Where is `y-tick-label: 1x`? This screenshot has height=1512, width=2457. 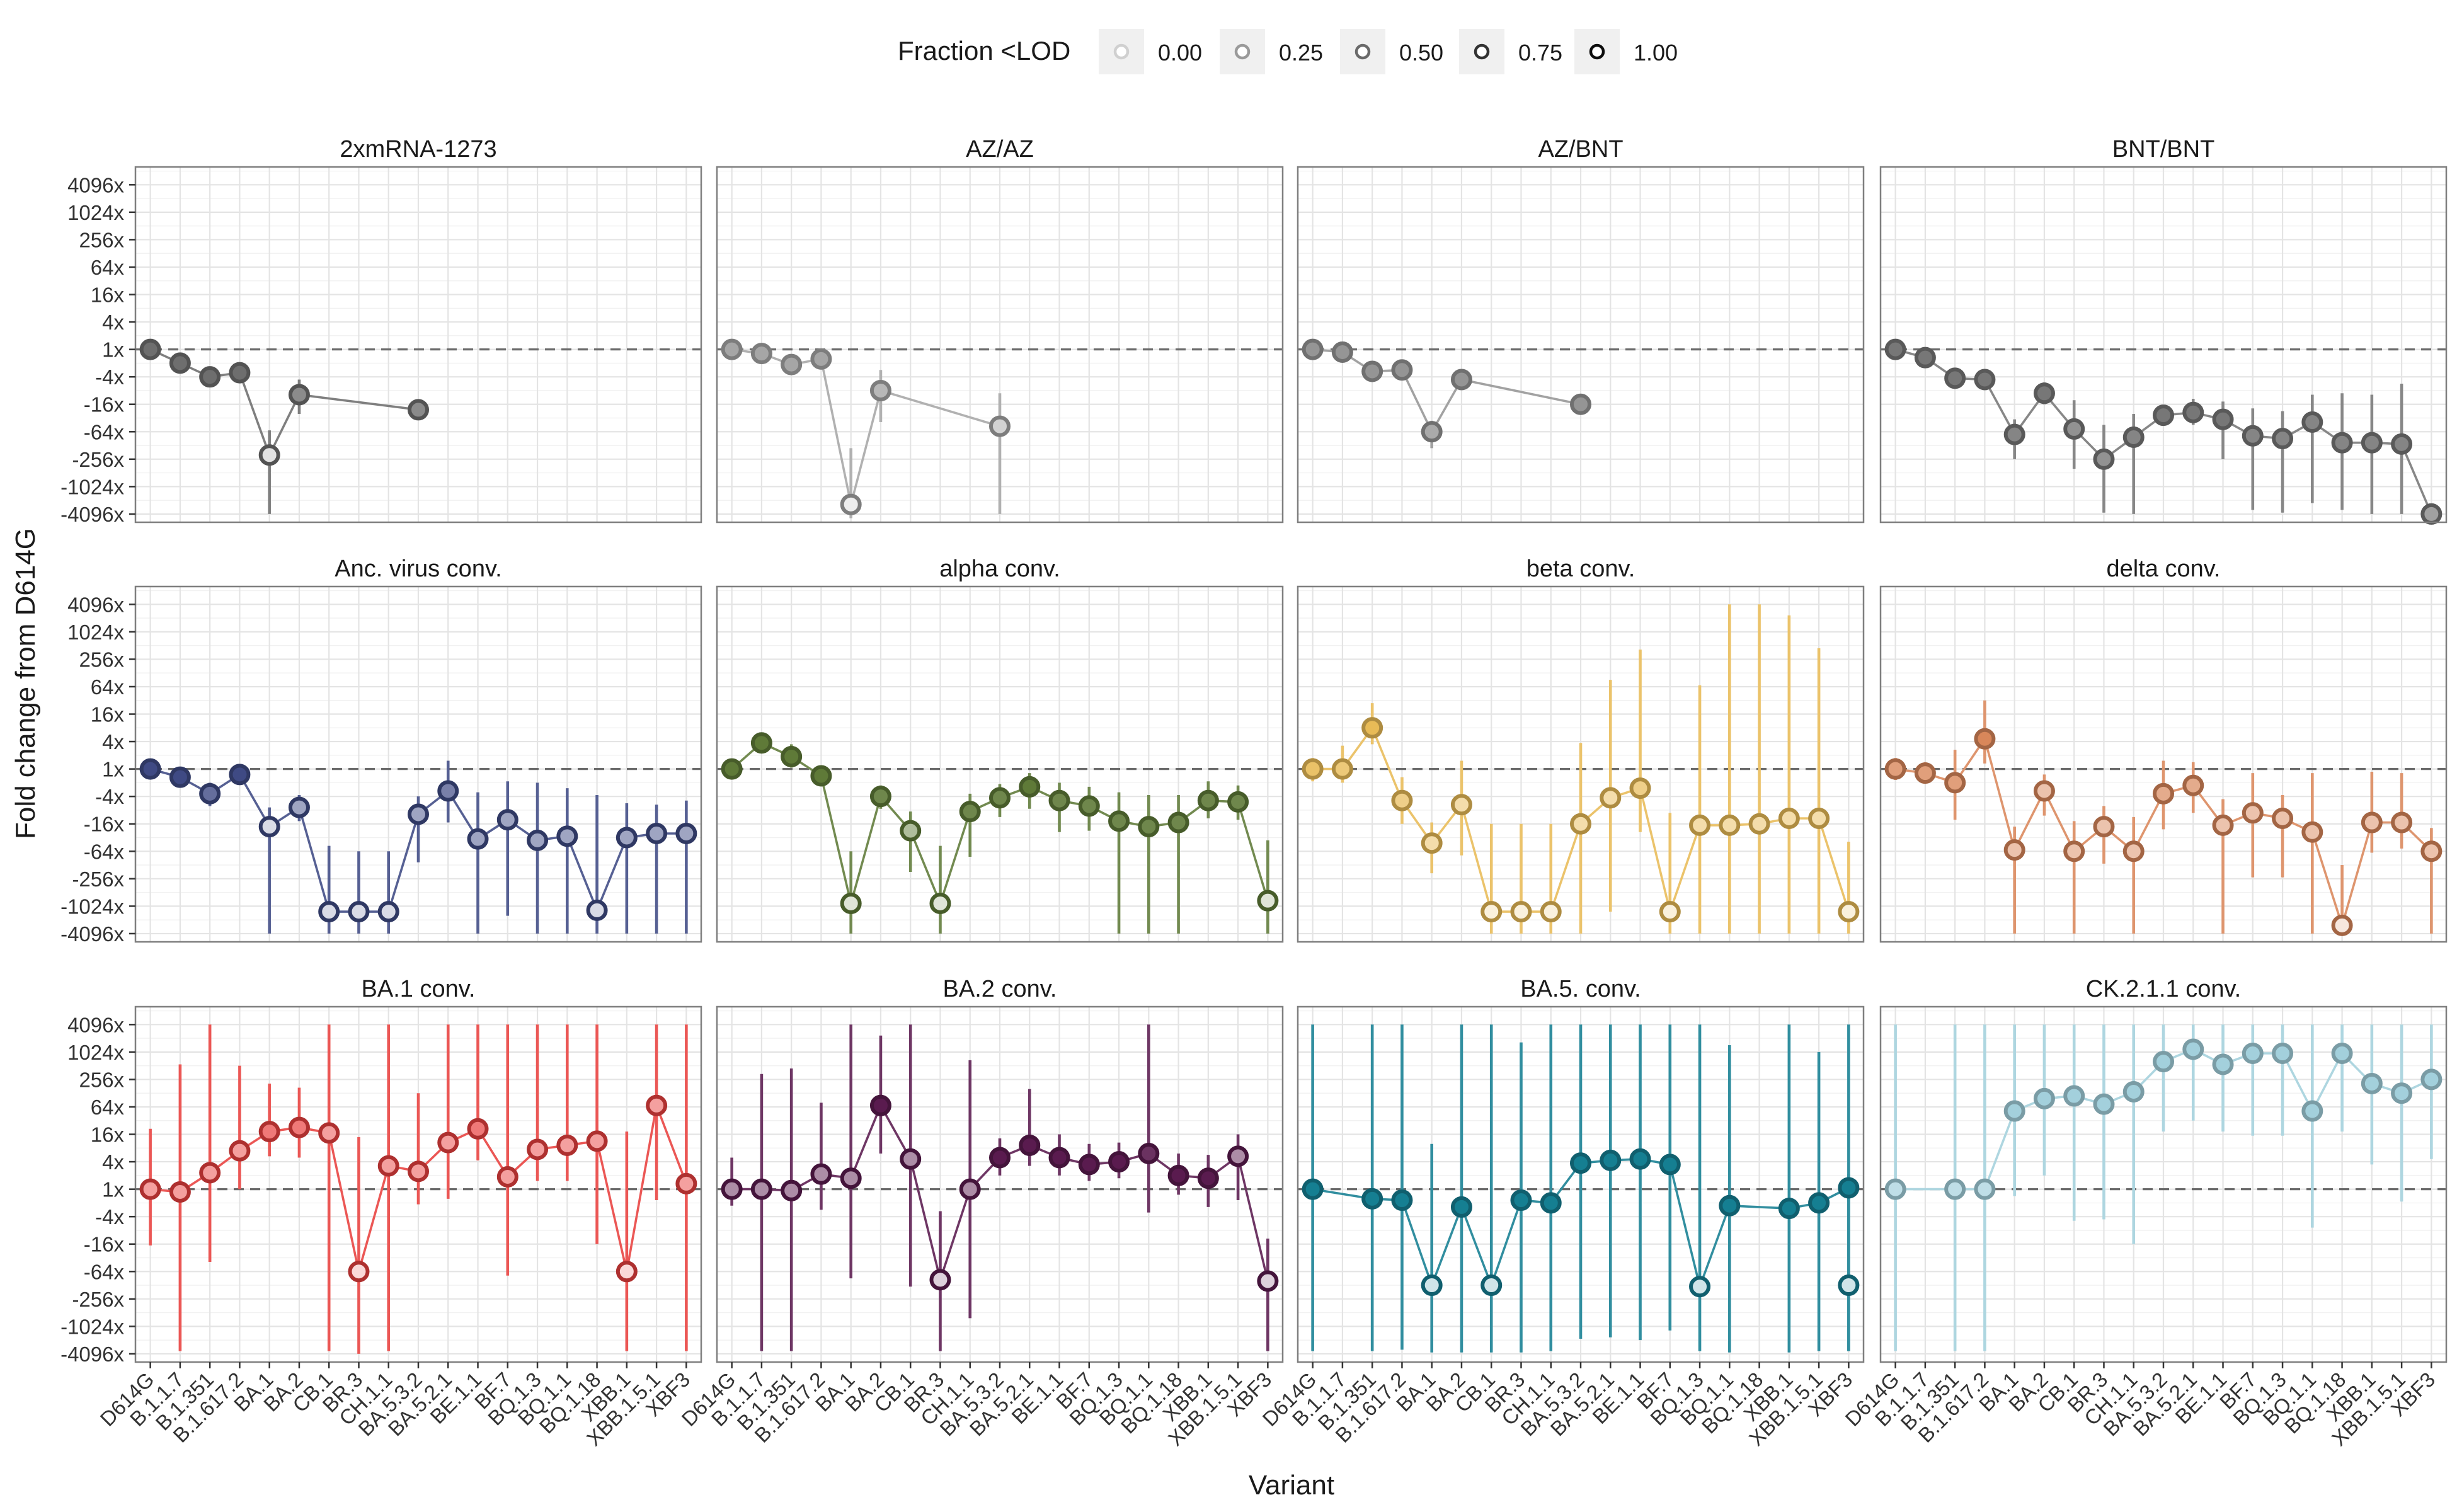
y-tick-label: 1x is located at coordinates (113, 1189).